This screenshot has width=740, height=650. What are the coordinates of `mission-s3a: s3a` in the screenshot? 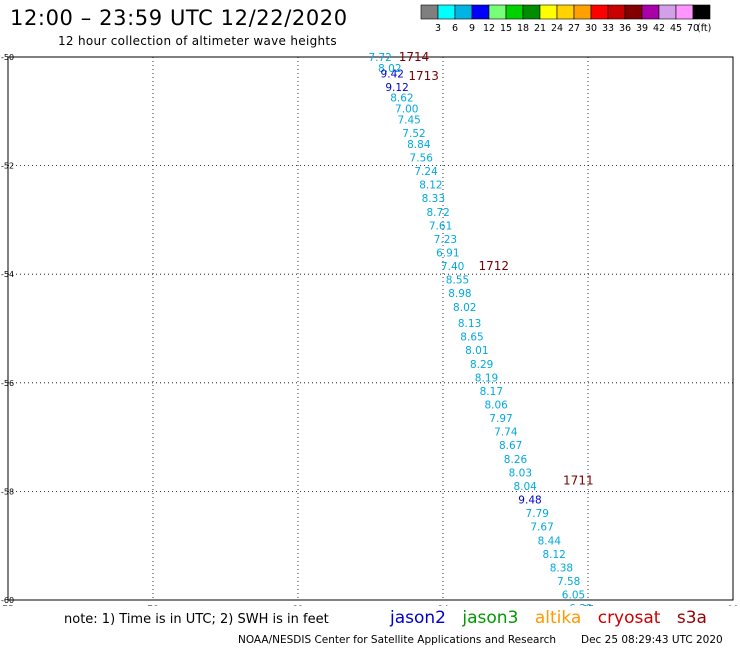 It's located at (691, 618).